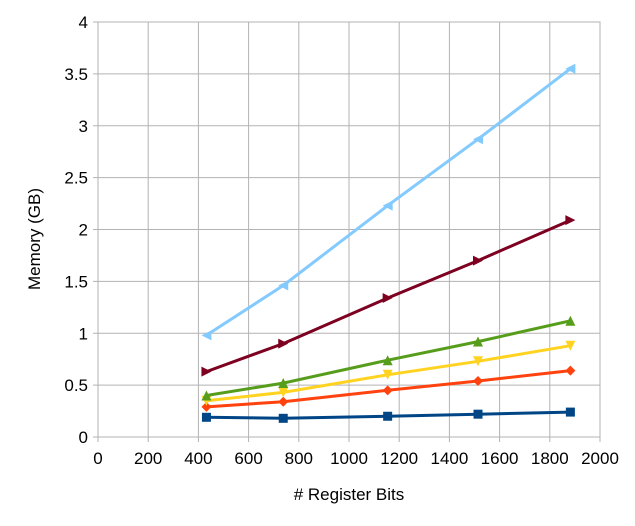 The image size is (635, 526). What do you see at coordinates (83, 22) in the screenshot?
I see `y-tick-label: 4` at bounding box center [83, 22].